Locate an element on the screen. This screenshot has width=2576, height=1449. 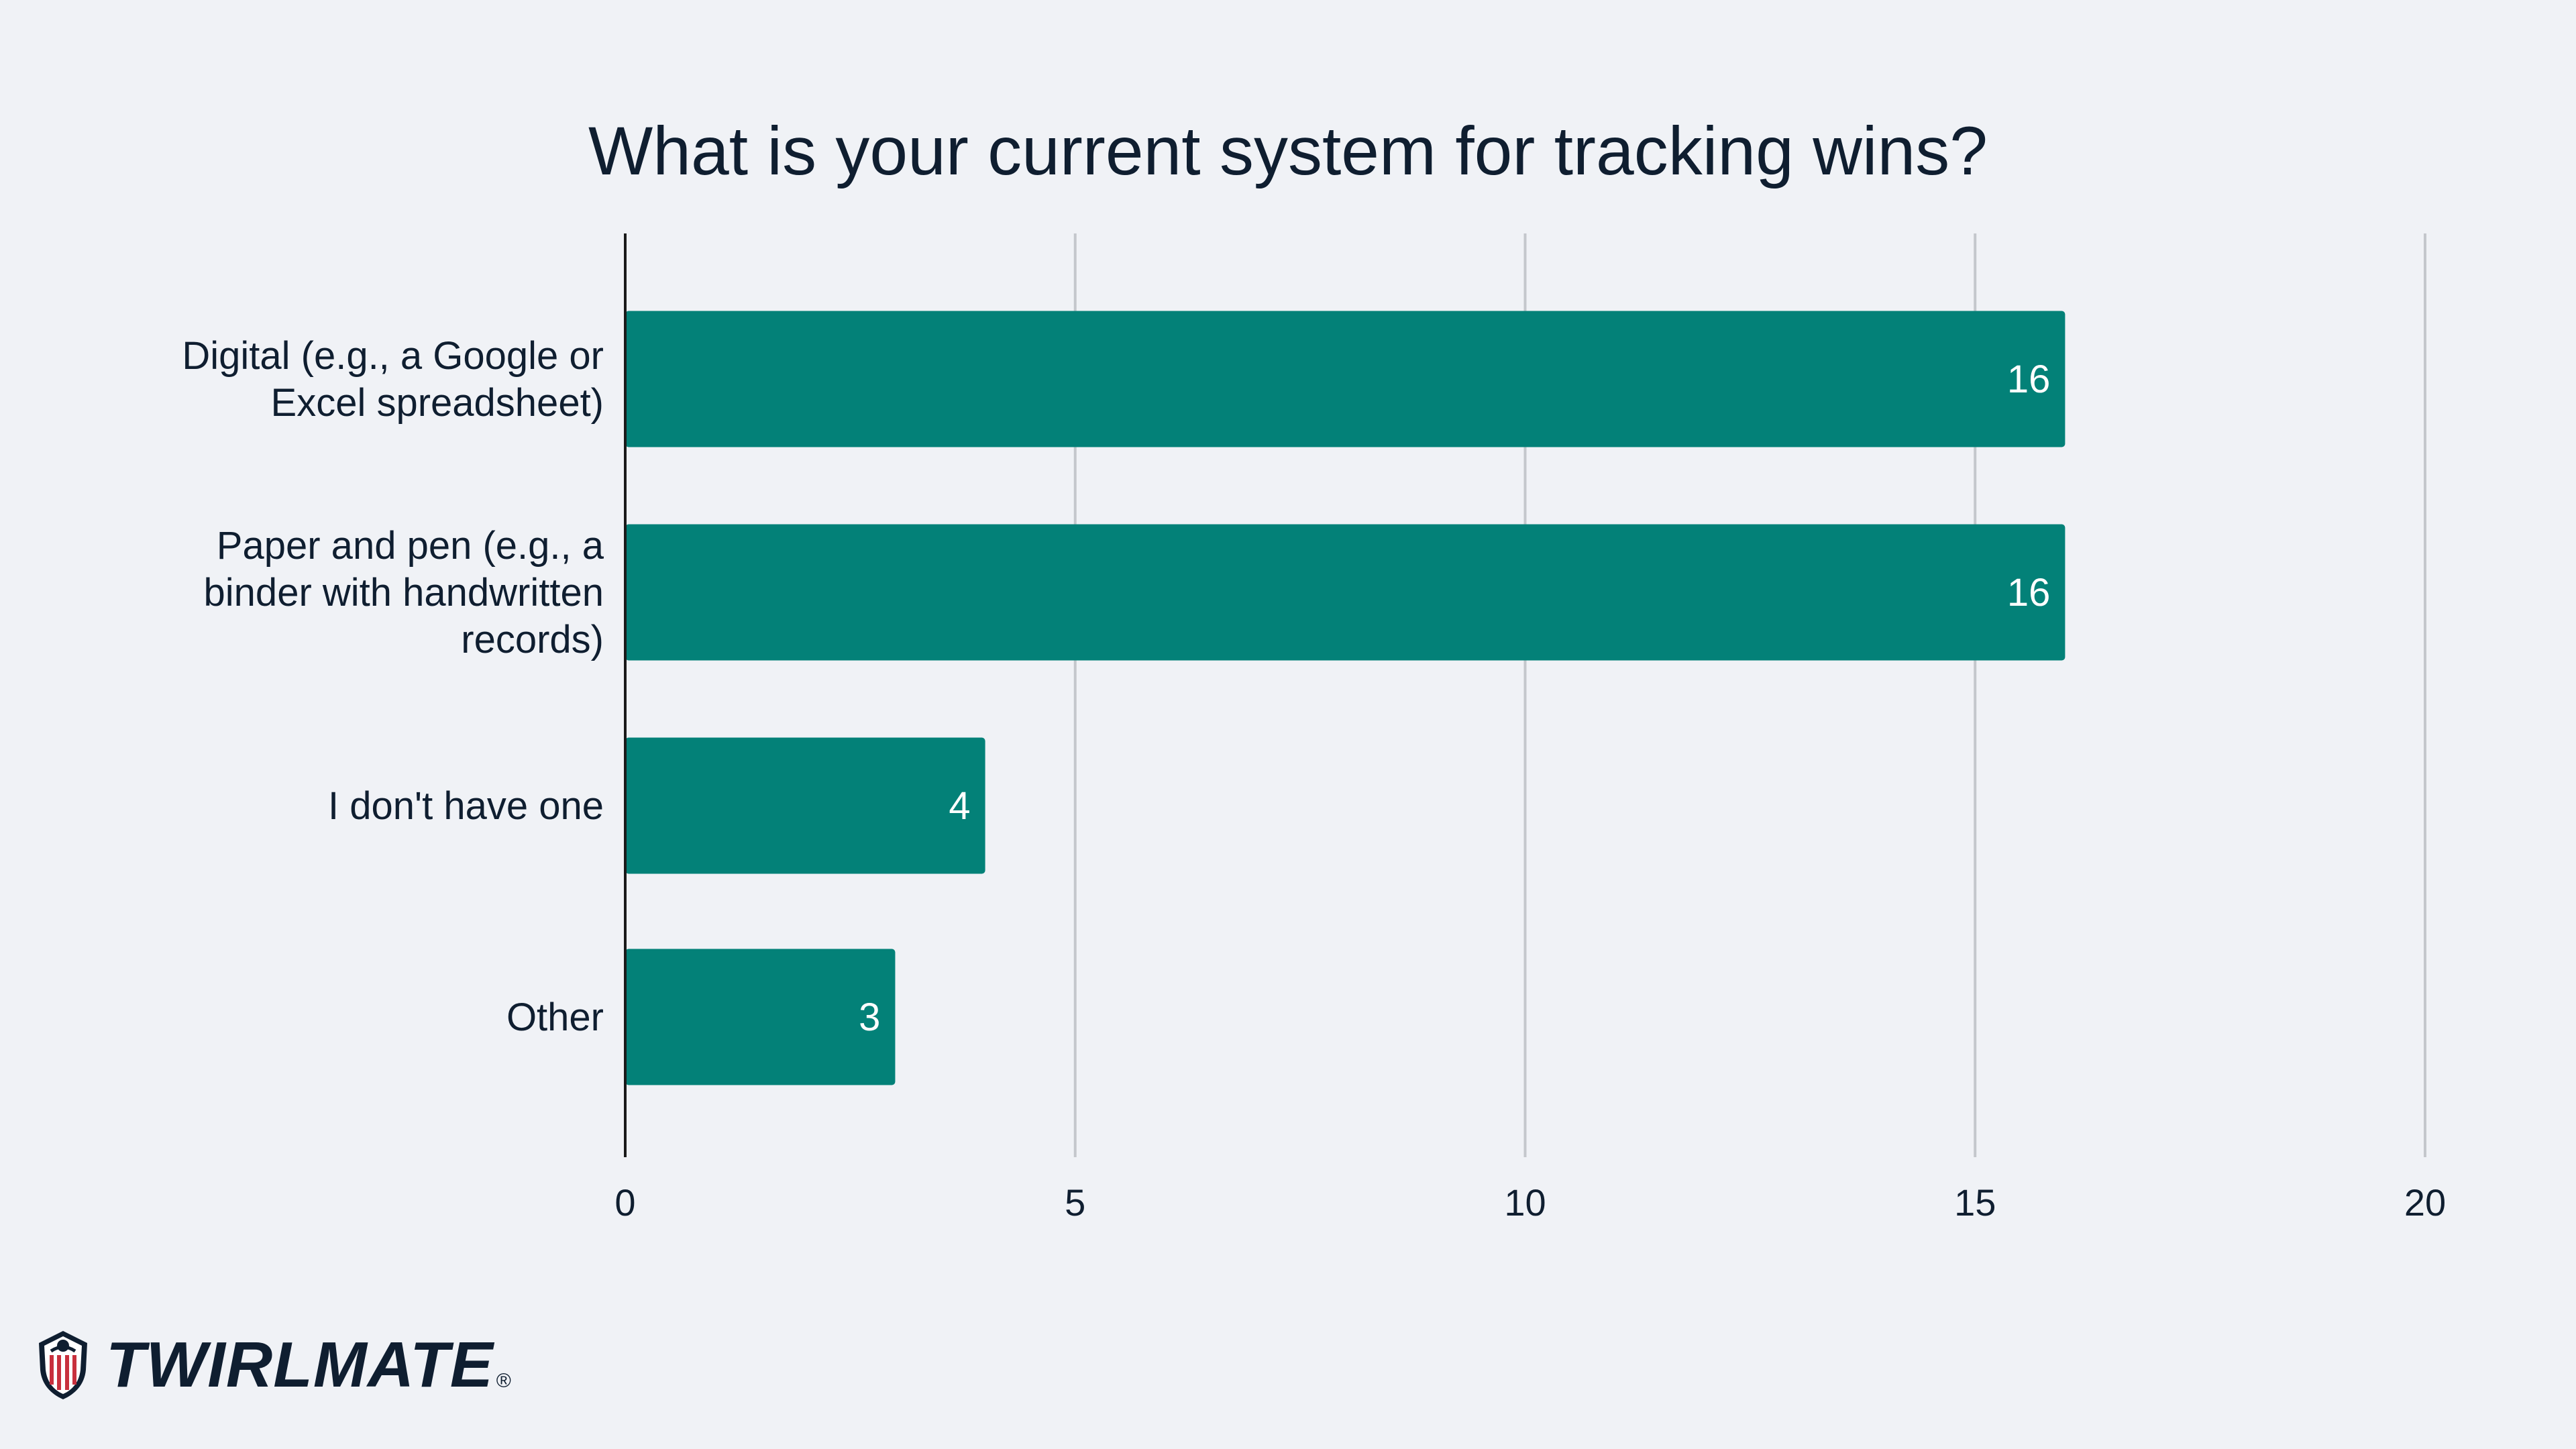
category-label-line: Other is located at coordinates (555, 1017).